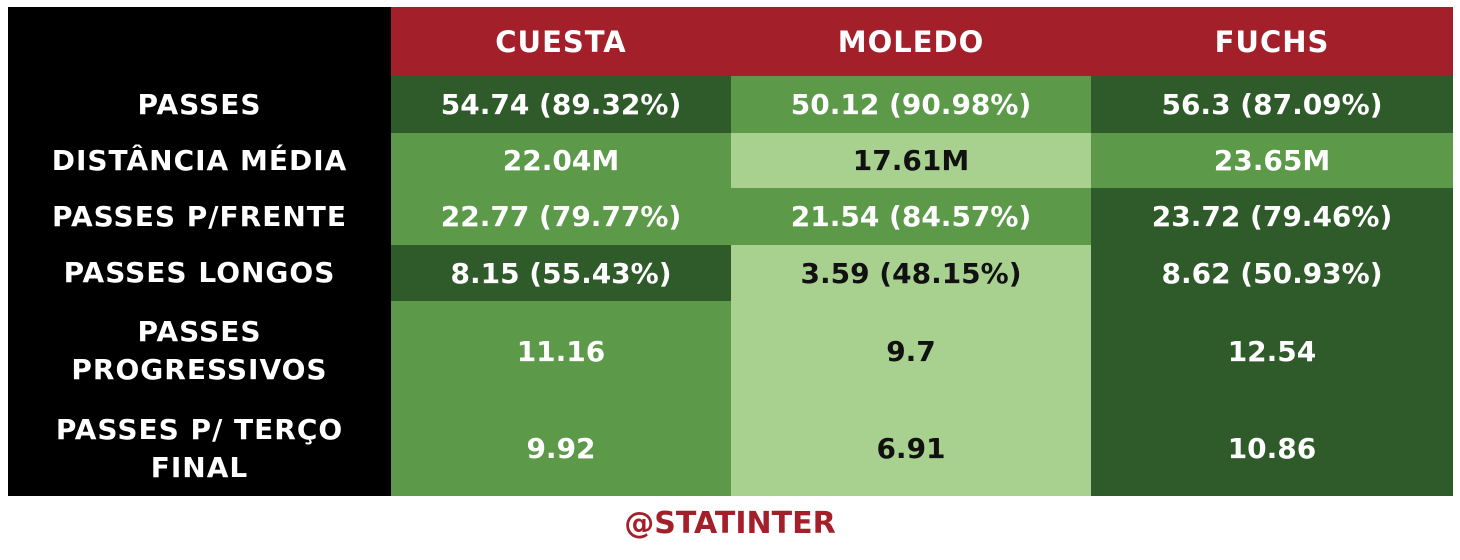 The height and width of the screenshot is (560, 1460). I want to click on table-corner, so click(199, 41).